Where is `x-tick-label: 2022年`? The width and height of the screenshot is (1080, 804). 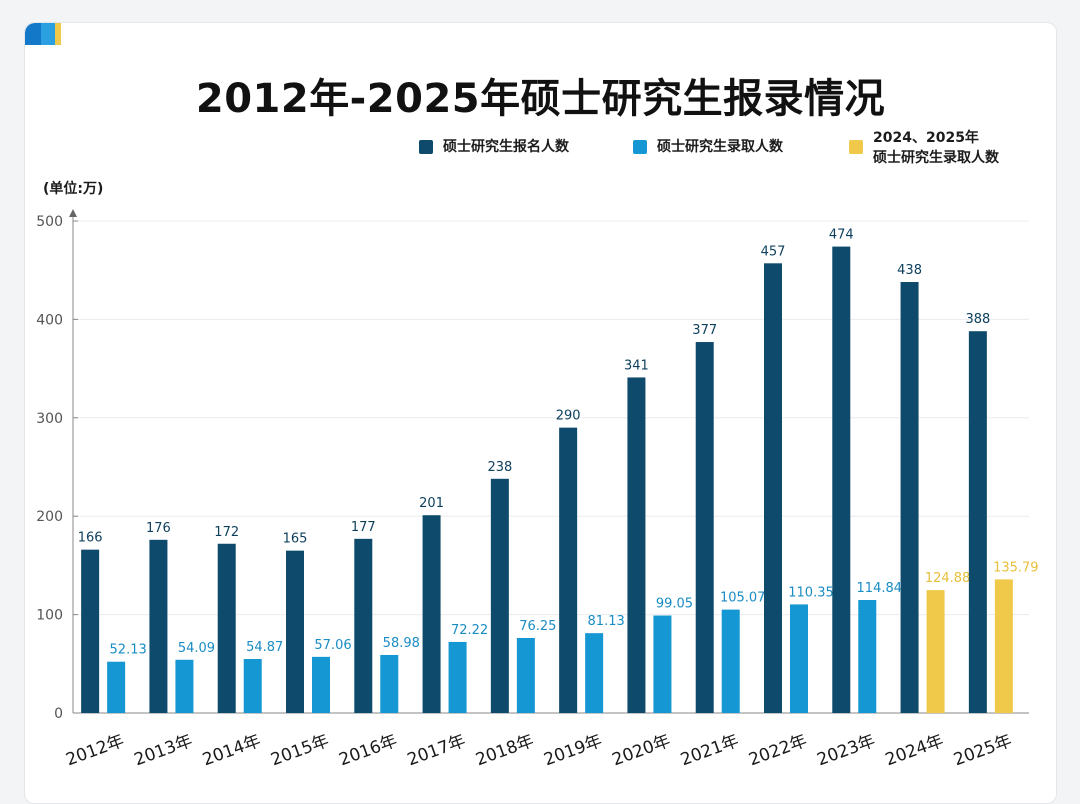
x-tick-label: 2022年 is located at coordinates (777, 750).